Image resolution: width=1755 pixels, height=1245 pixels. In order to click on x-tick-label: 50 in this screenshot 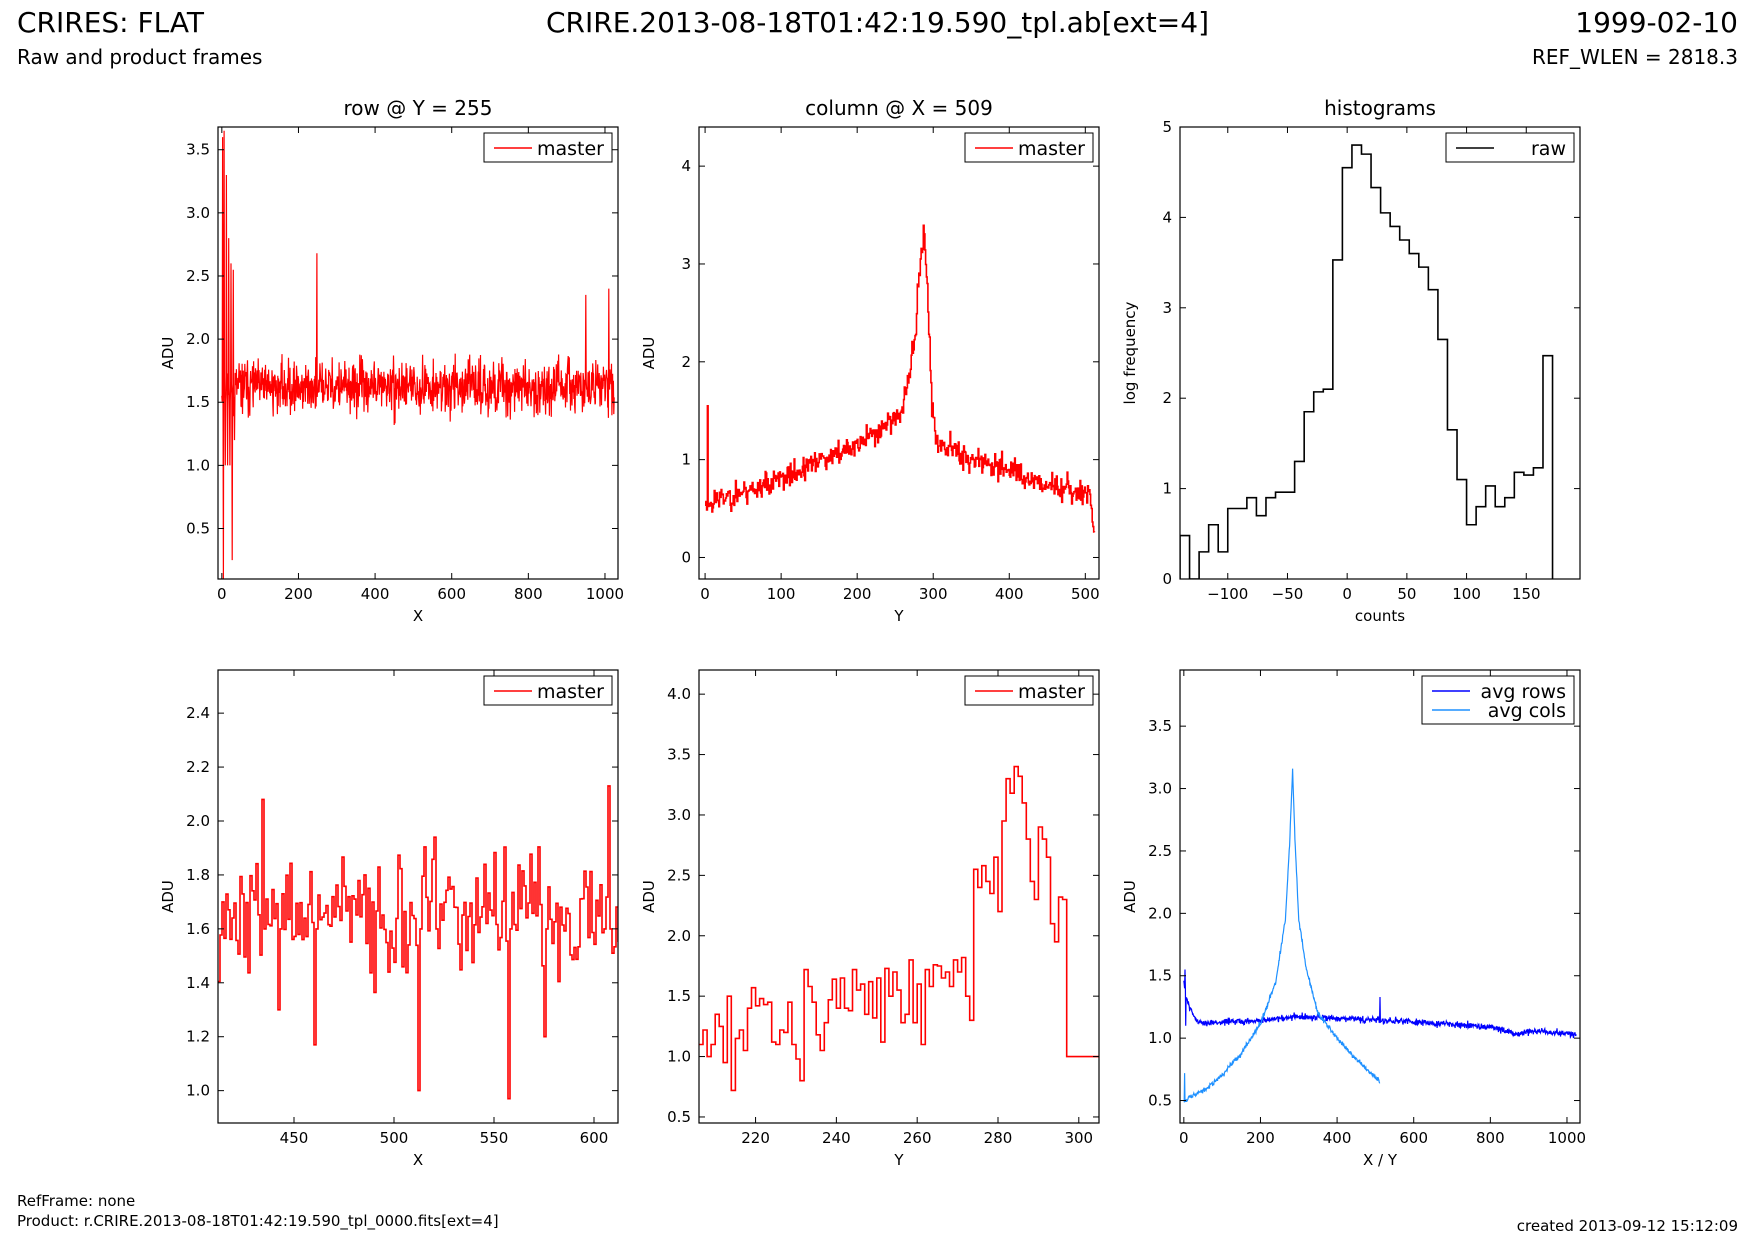, I will do `click(1406, 594)`.